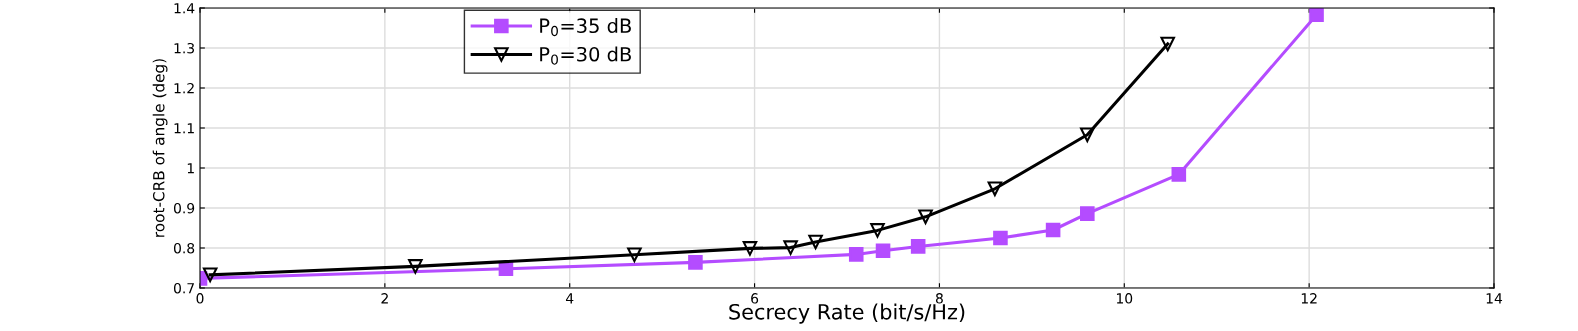 Image resolution: width=1578 pixels, height=331 pixels. I want to click on x-tick-label: 10, so click(1124, 298).